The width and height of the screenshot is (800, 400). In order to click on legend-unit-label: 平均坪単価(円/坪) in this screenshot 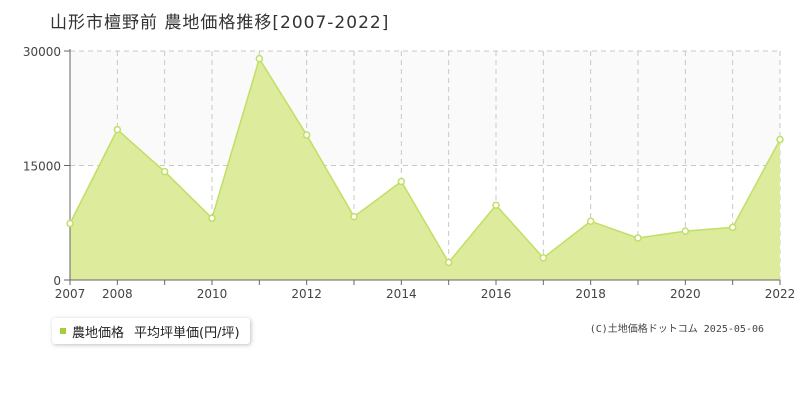, I will do `click(187, 333)`.